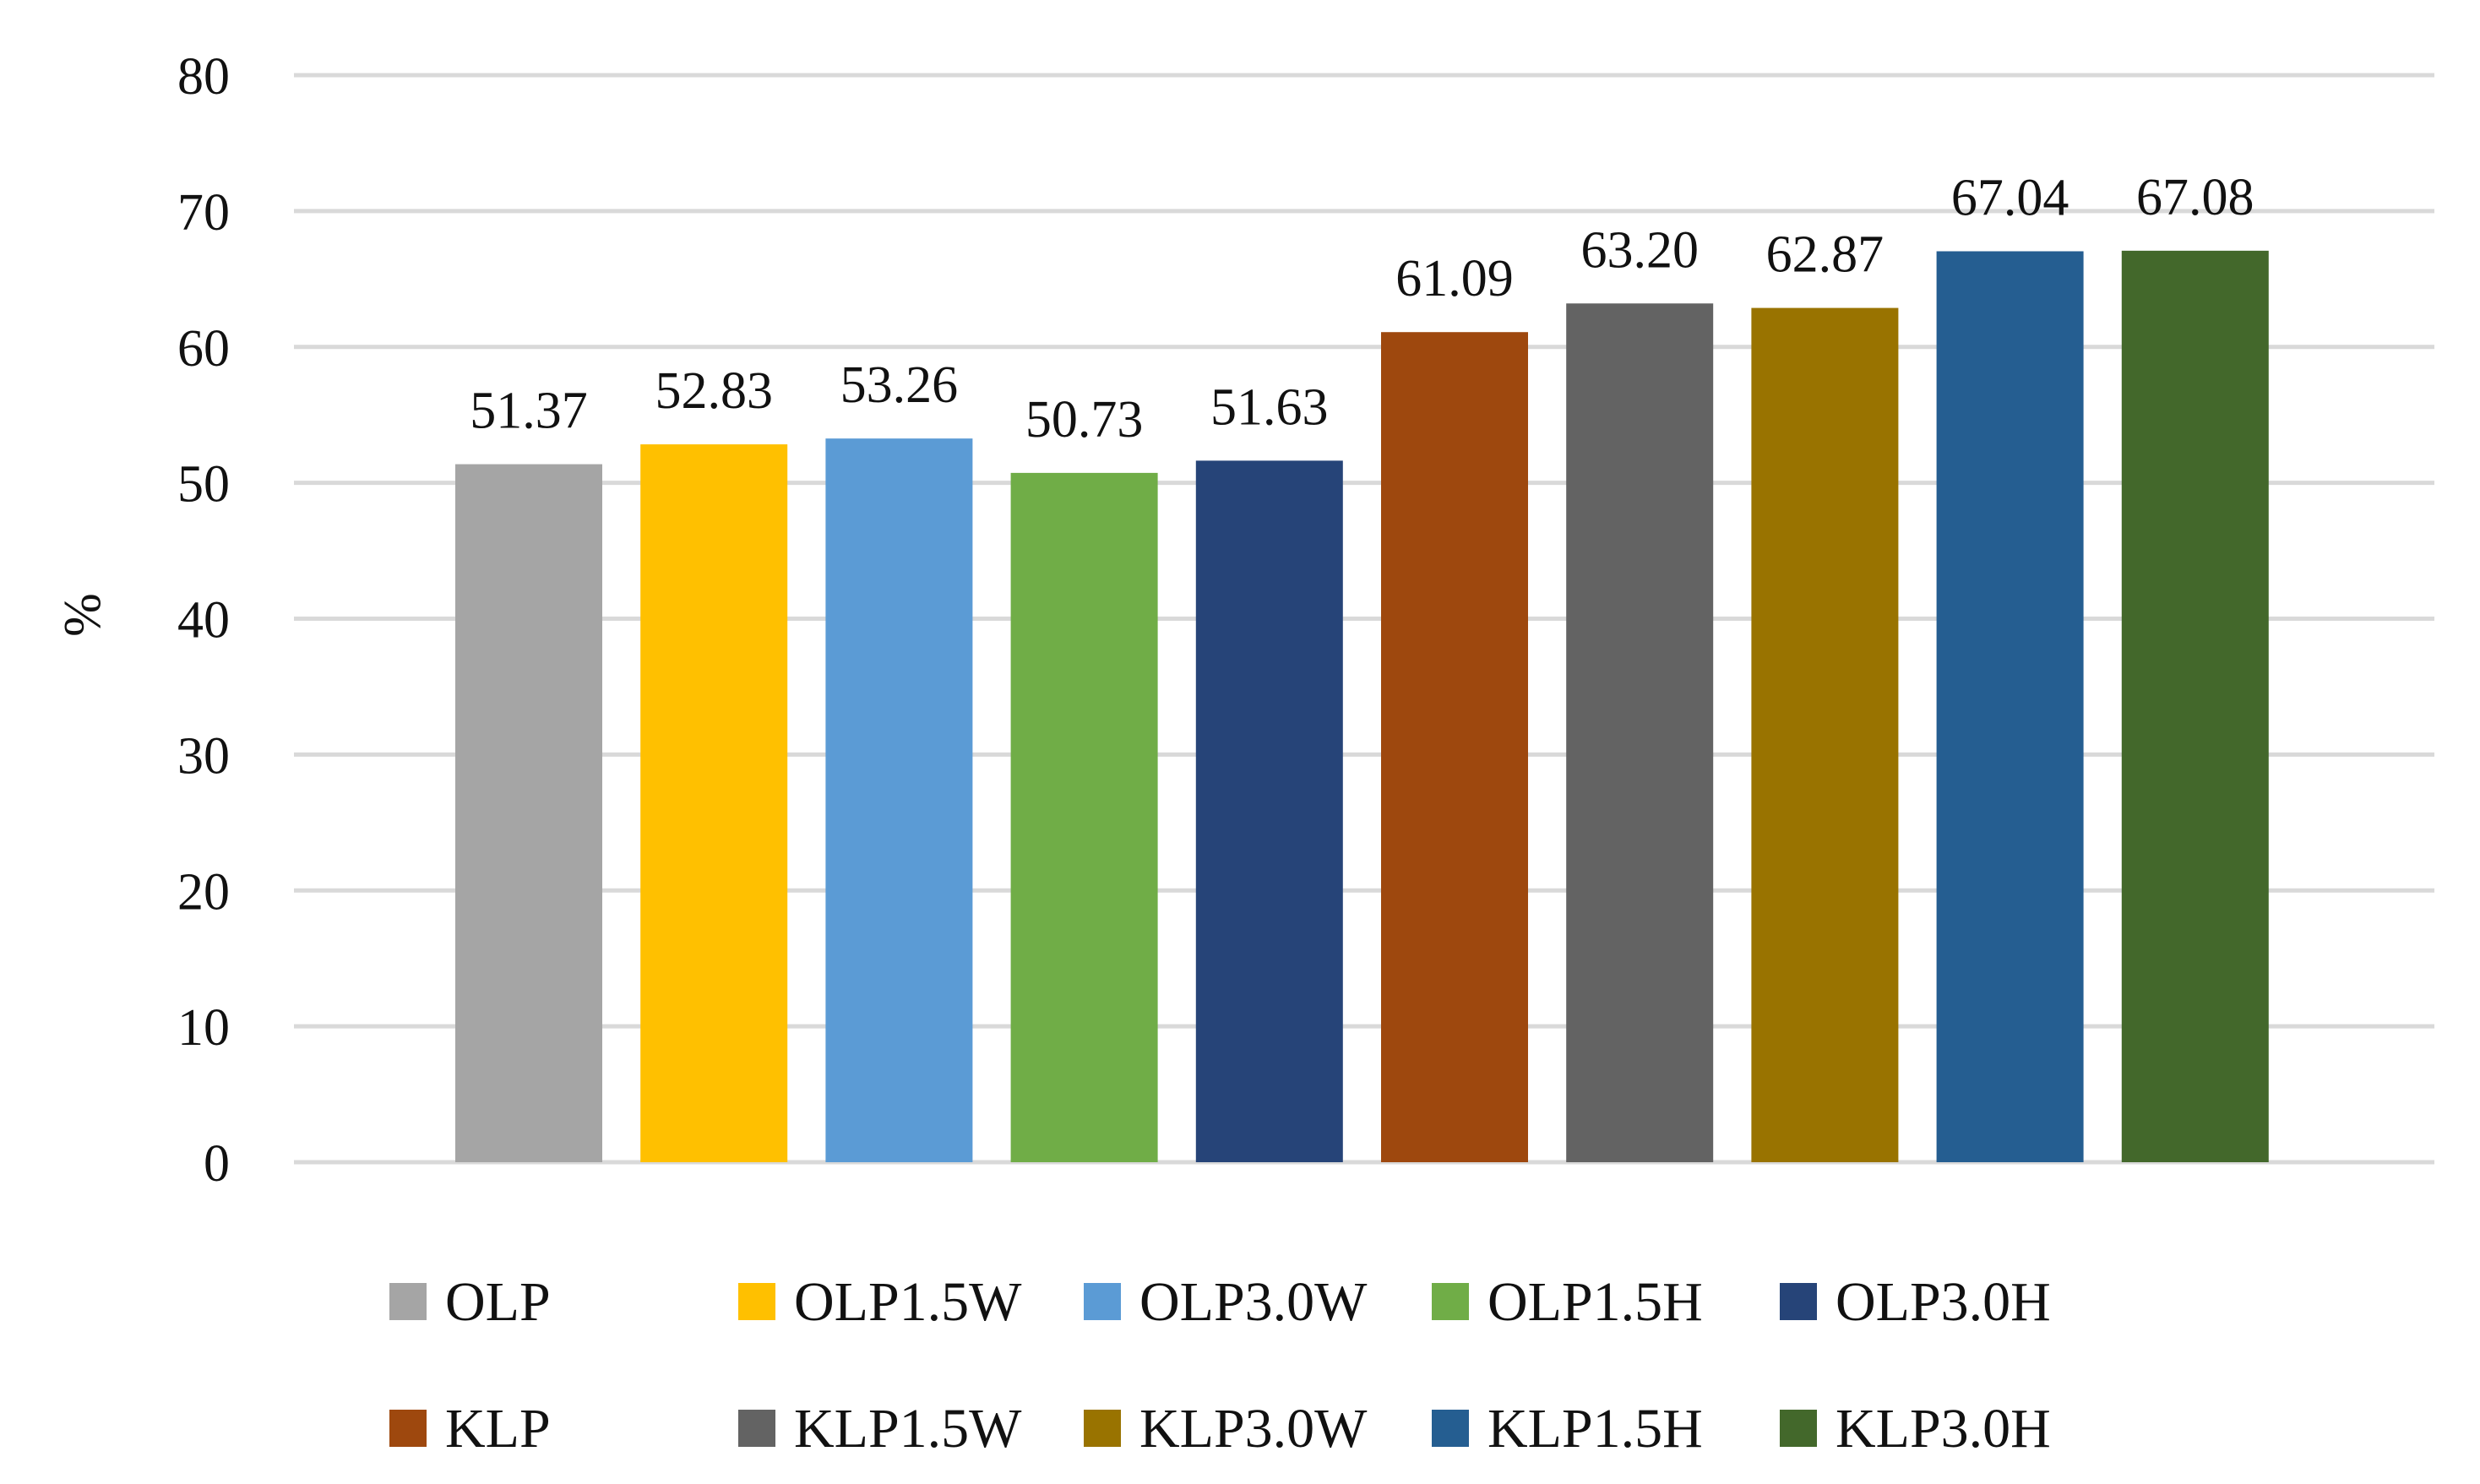  What do you see at coordinates (528, 813) in the screenshot?
I see `bar-olp` at bounding box center [528, 813].